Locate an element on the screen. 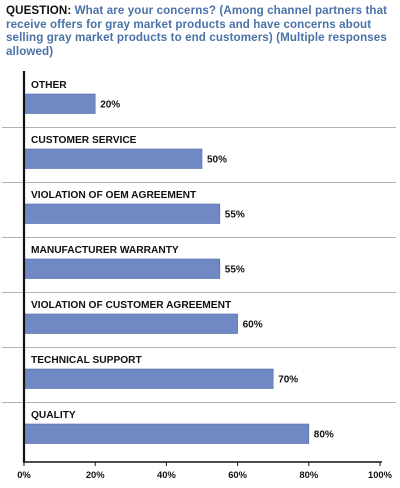 The image size is (400, 488). category-label: QUALITY is located at coordinates (53, 415).